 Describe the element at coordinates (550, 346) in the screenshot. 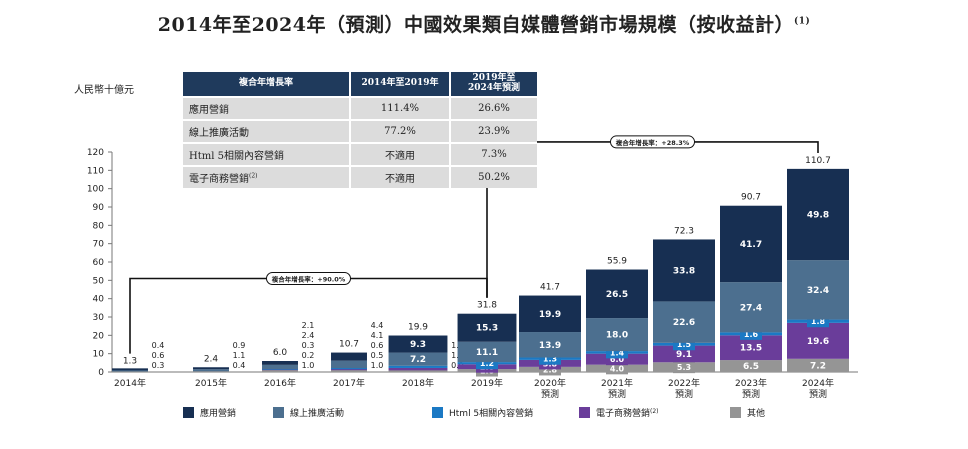

I see `bar-value-label: 13.9` at that location.